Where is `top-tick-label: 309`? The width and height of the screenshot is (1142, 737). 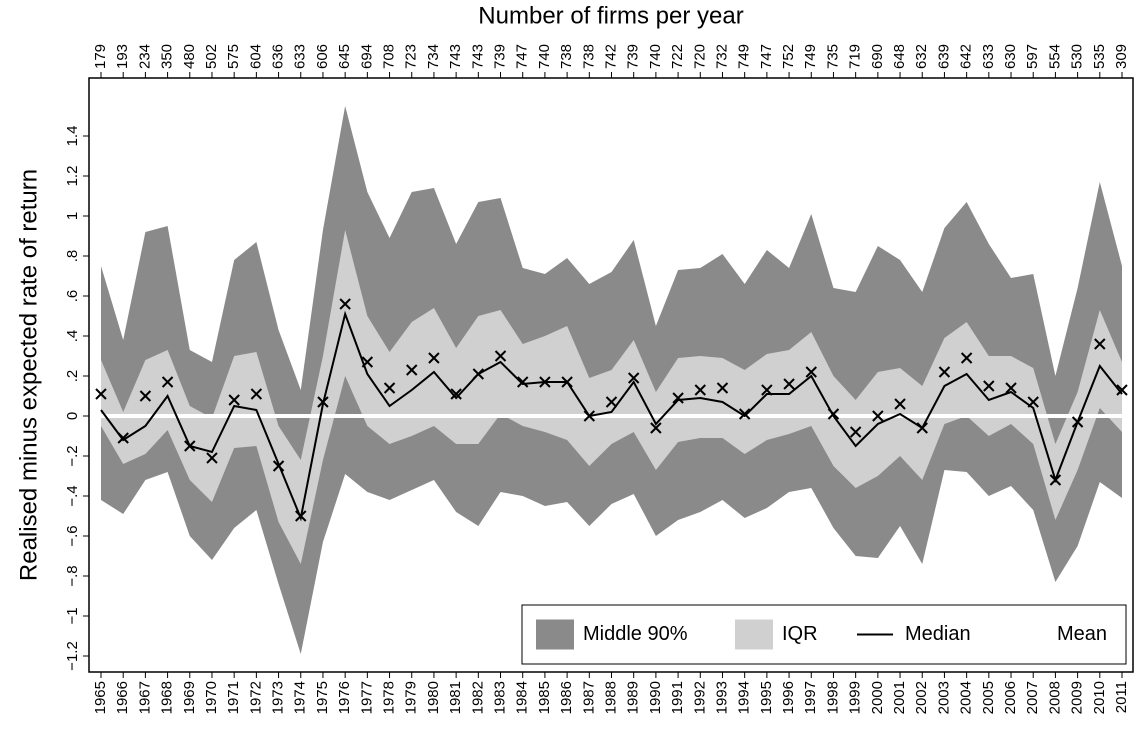
top-tick-label: 309 is located at coordinates (1121, 56).